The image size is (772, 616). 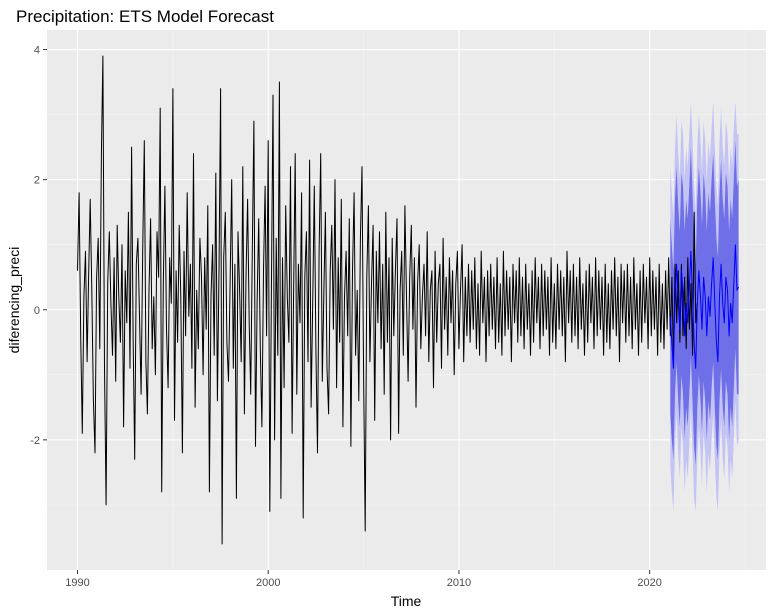 I want to click on x-axis-title: Time, so click(x=406, y=601).